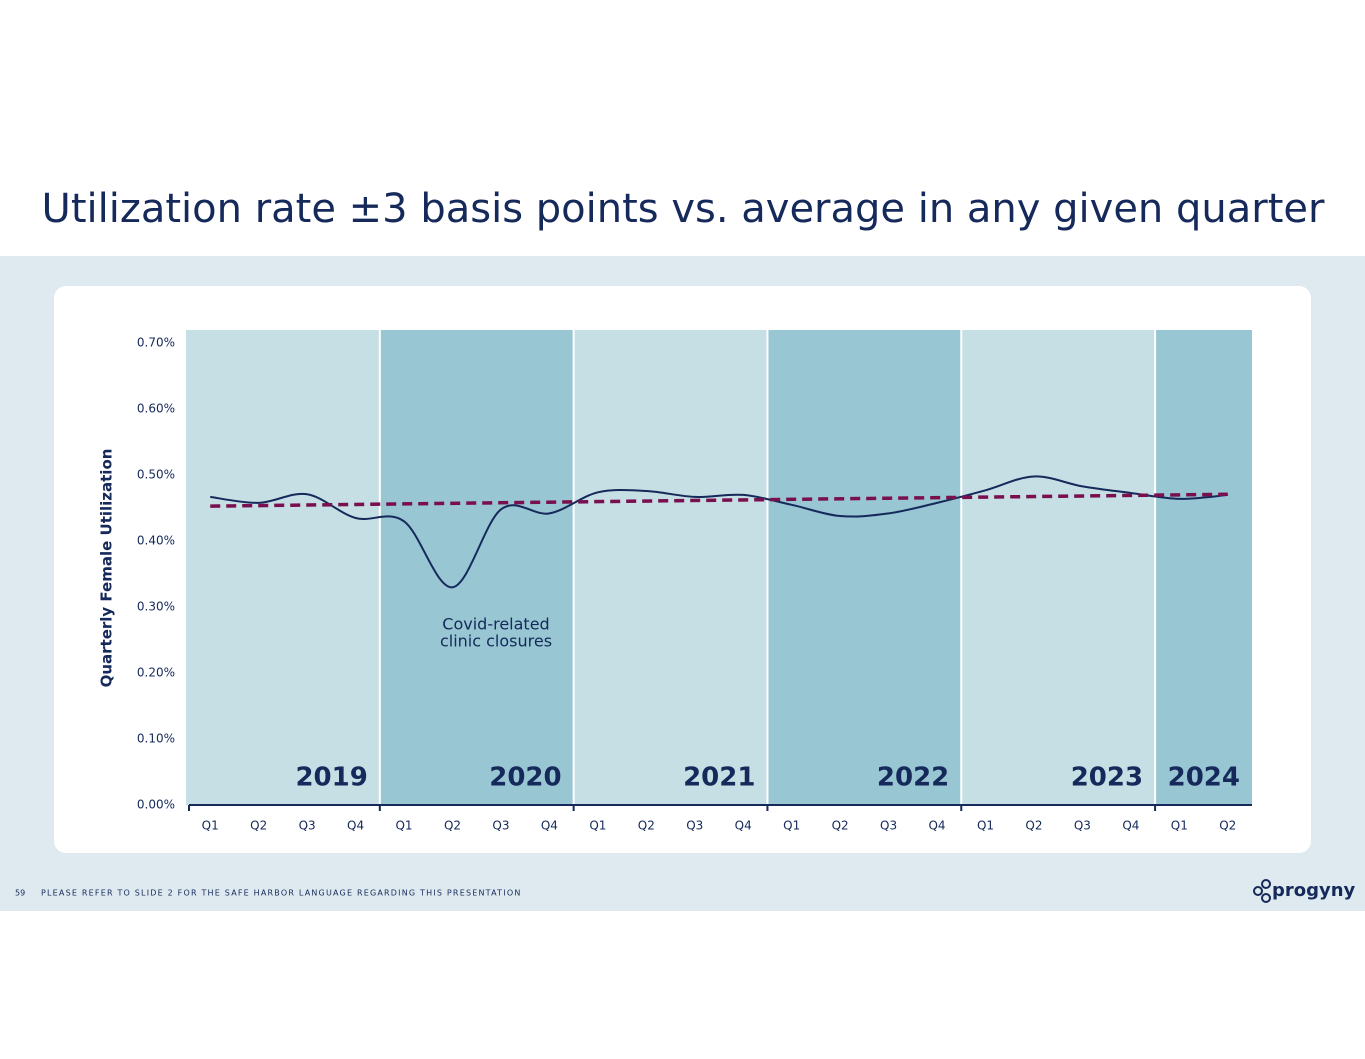 The image size is (1365, 1059). What do you see at coordinates (913, 778) in the screenshot?
I see `year-label: 2022` at bounding box center [913, 778].